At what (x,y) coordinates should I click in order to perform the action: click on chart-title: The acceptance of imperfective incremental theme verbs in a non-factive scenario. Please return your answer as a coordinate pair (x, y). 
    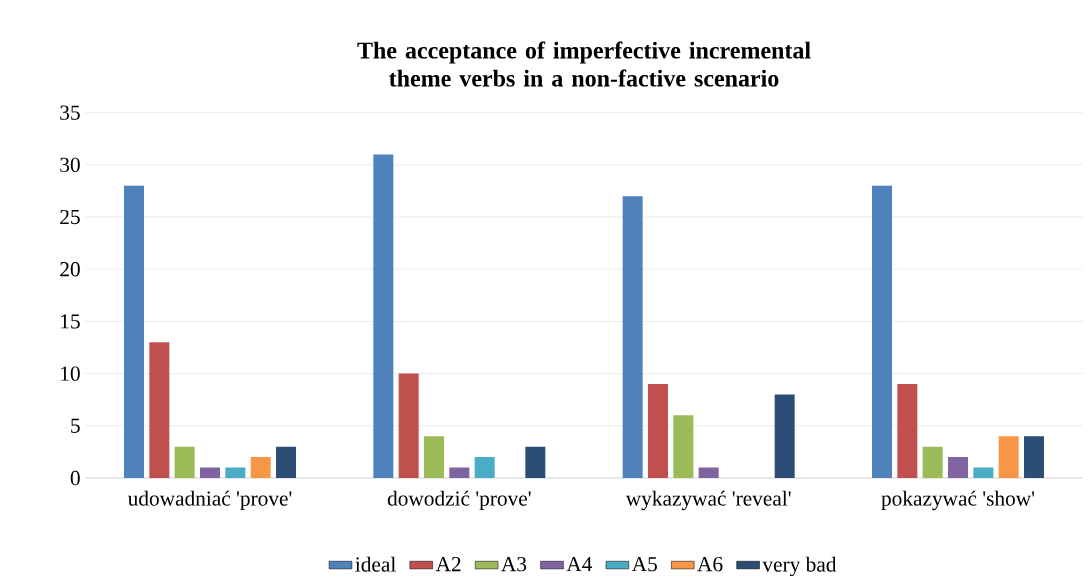
    Looking at the image, I should click on (584, 64).